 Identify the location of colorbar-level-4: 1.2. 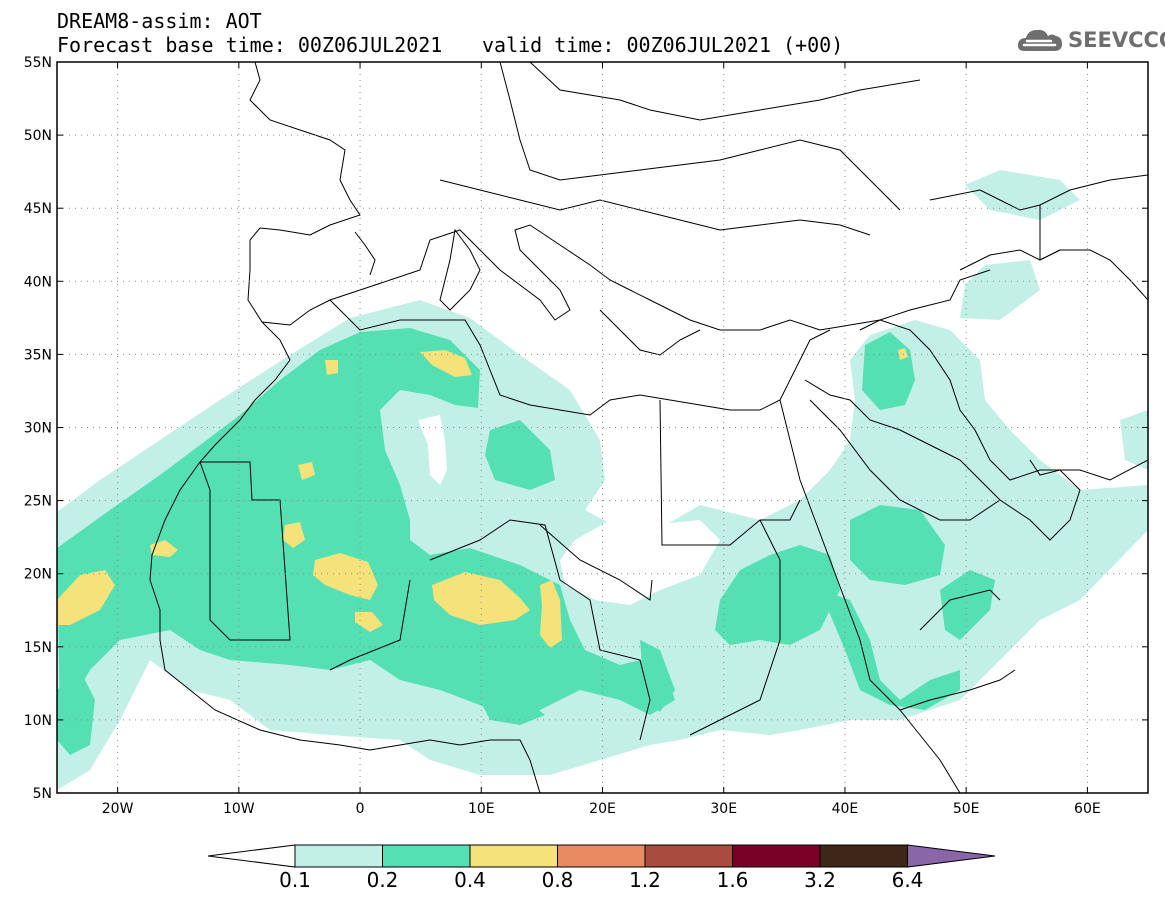
(645, 880).